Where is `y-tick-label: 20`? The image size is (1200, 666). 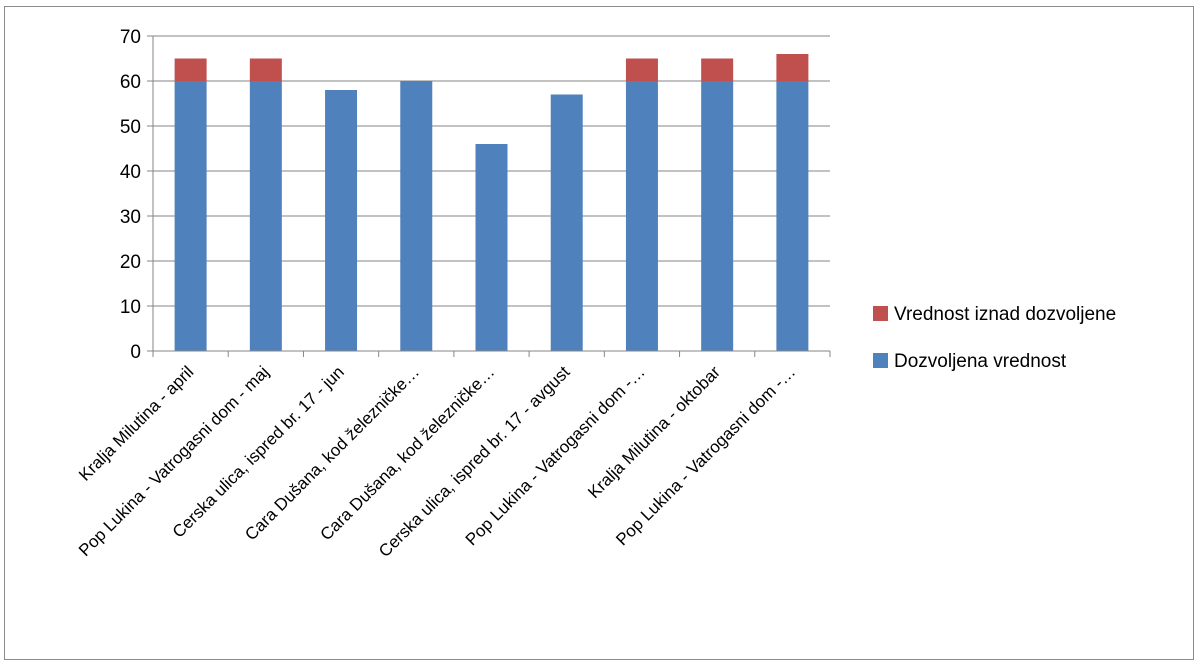
y-tick-label: 20 is located at coordinates (130, 262).